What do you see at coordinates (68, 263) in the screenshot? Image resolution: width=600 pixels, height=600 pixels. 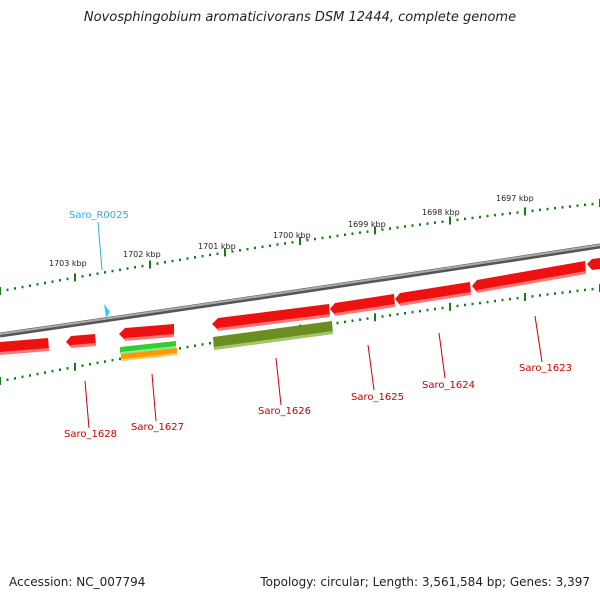 I see `scale-label-1703: 1703 kbp` at bounding box center [68, 263].